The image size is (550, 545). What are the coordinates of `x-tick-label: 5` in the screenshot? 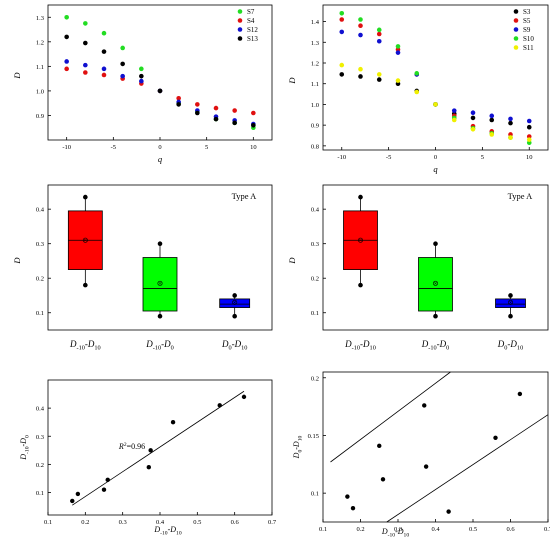 It's located at (482, 157).